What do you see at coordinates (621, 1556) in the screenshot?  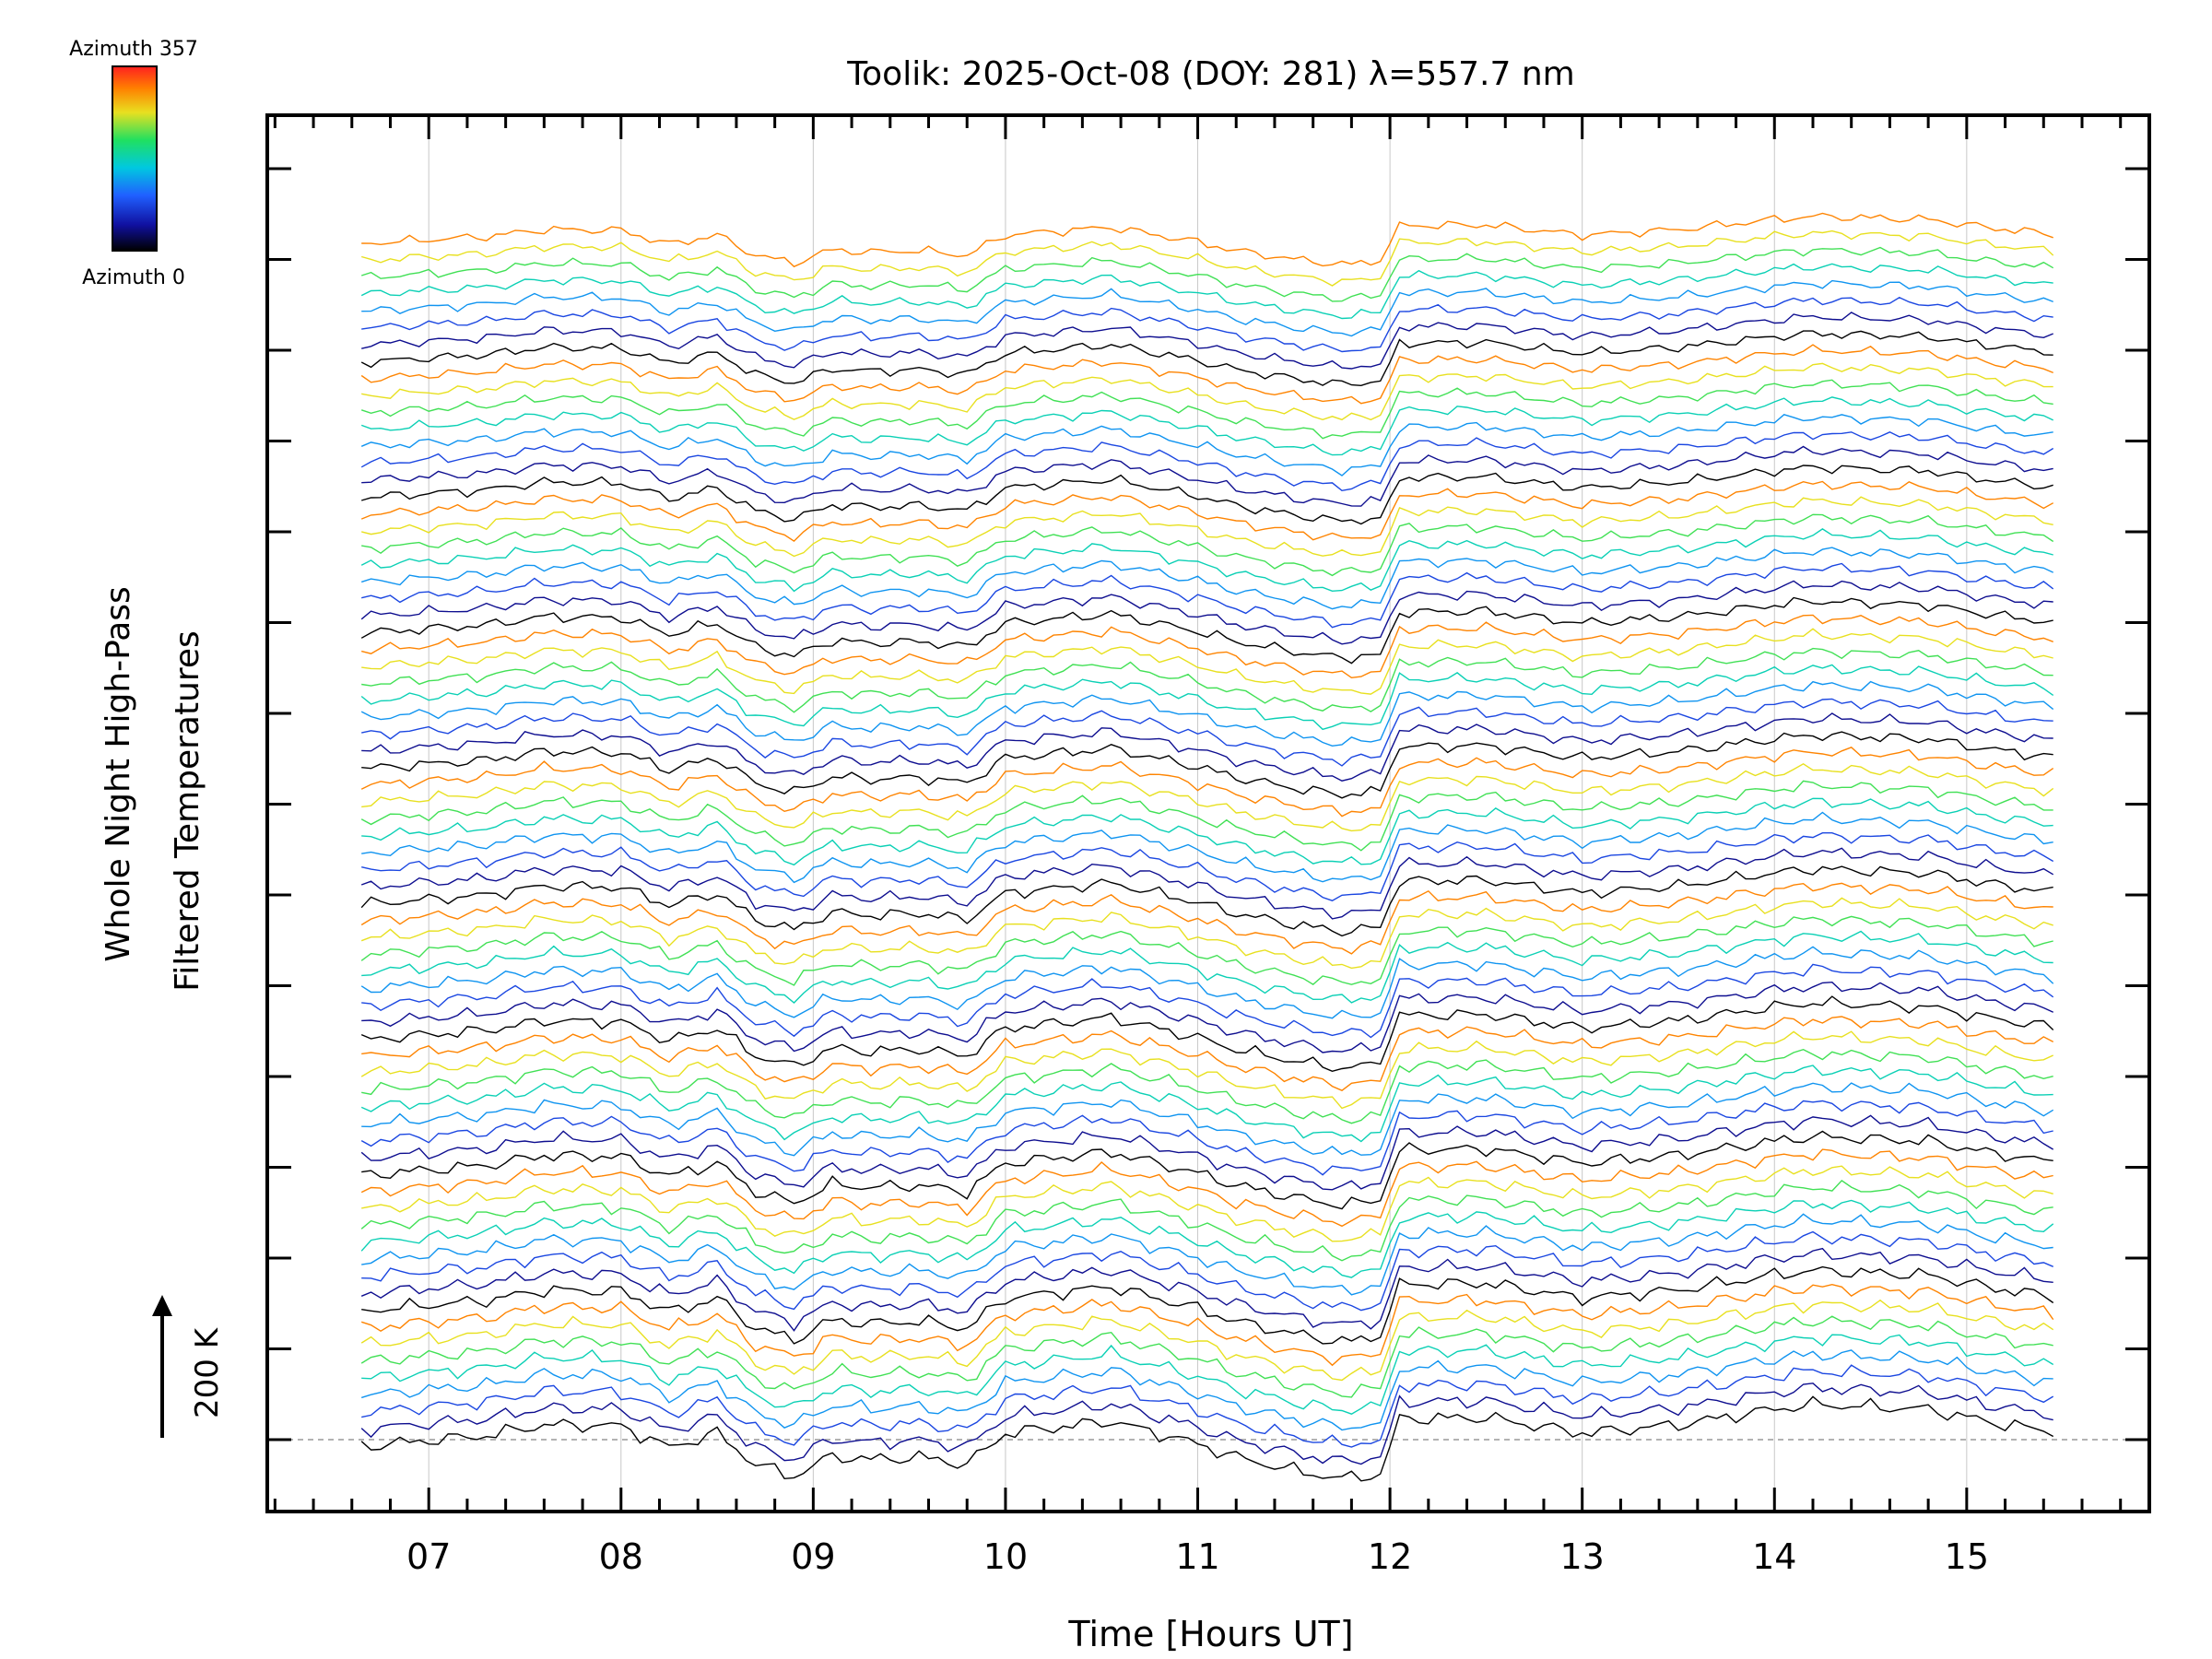 I see `x-tick-label-08: 08` at bounding box center [621, 1556].